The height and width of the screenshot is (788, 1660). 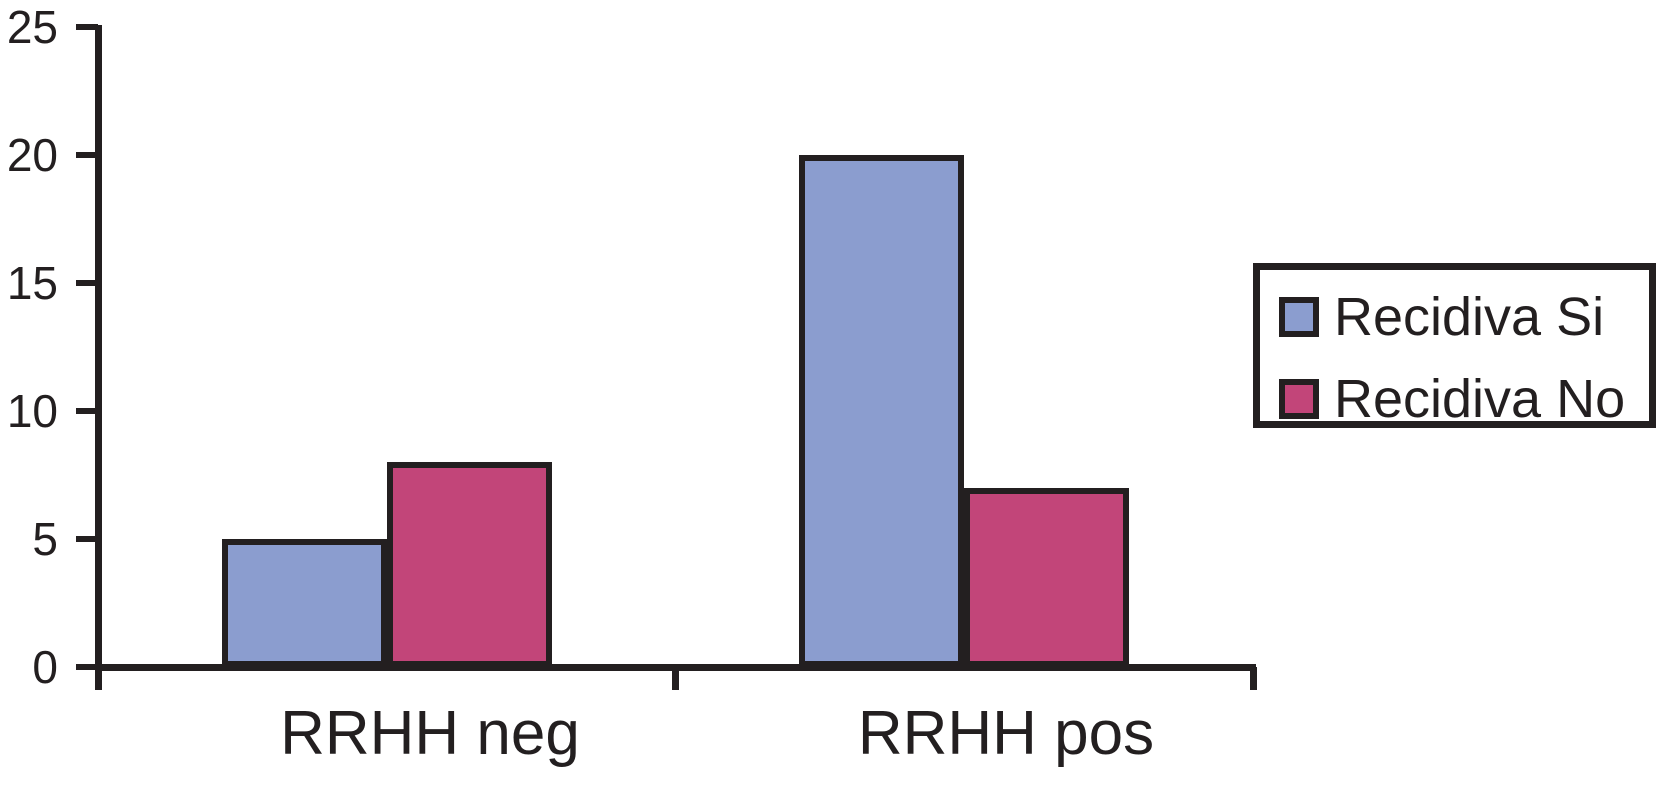 I want to click on legend-label: Recidiva No, so click(x=1480, y=399).